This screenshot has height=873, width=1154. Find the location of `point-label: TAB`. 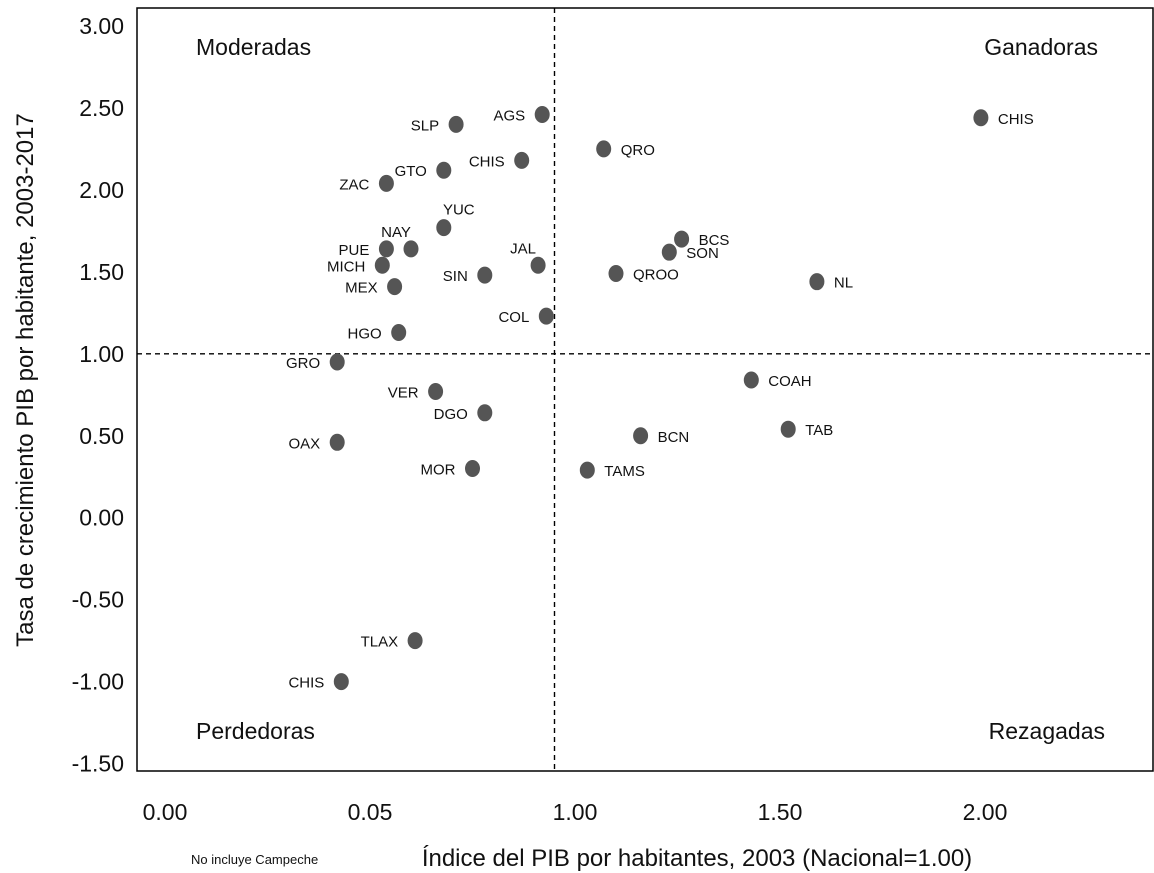

point-label: TAB is located at coordinates (819, 430).